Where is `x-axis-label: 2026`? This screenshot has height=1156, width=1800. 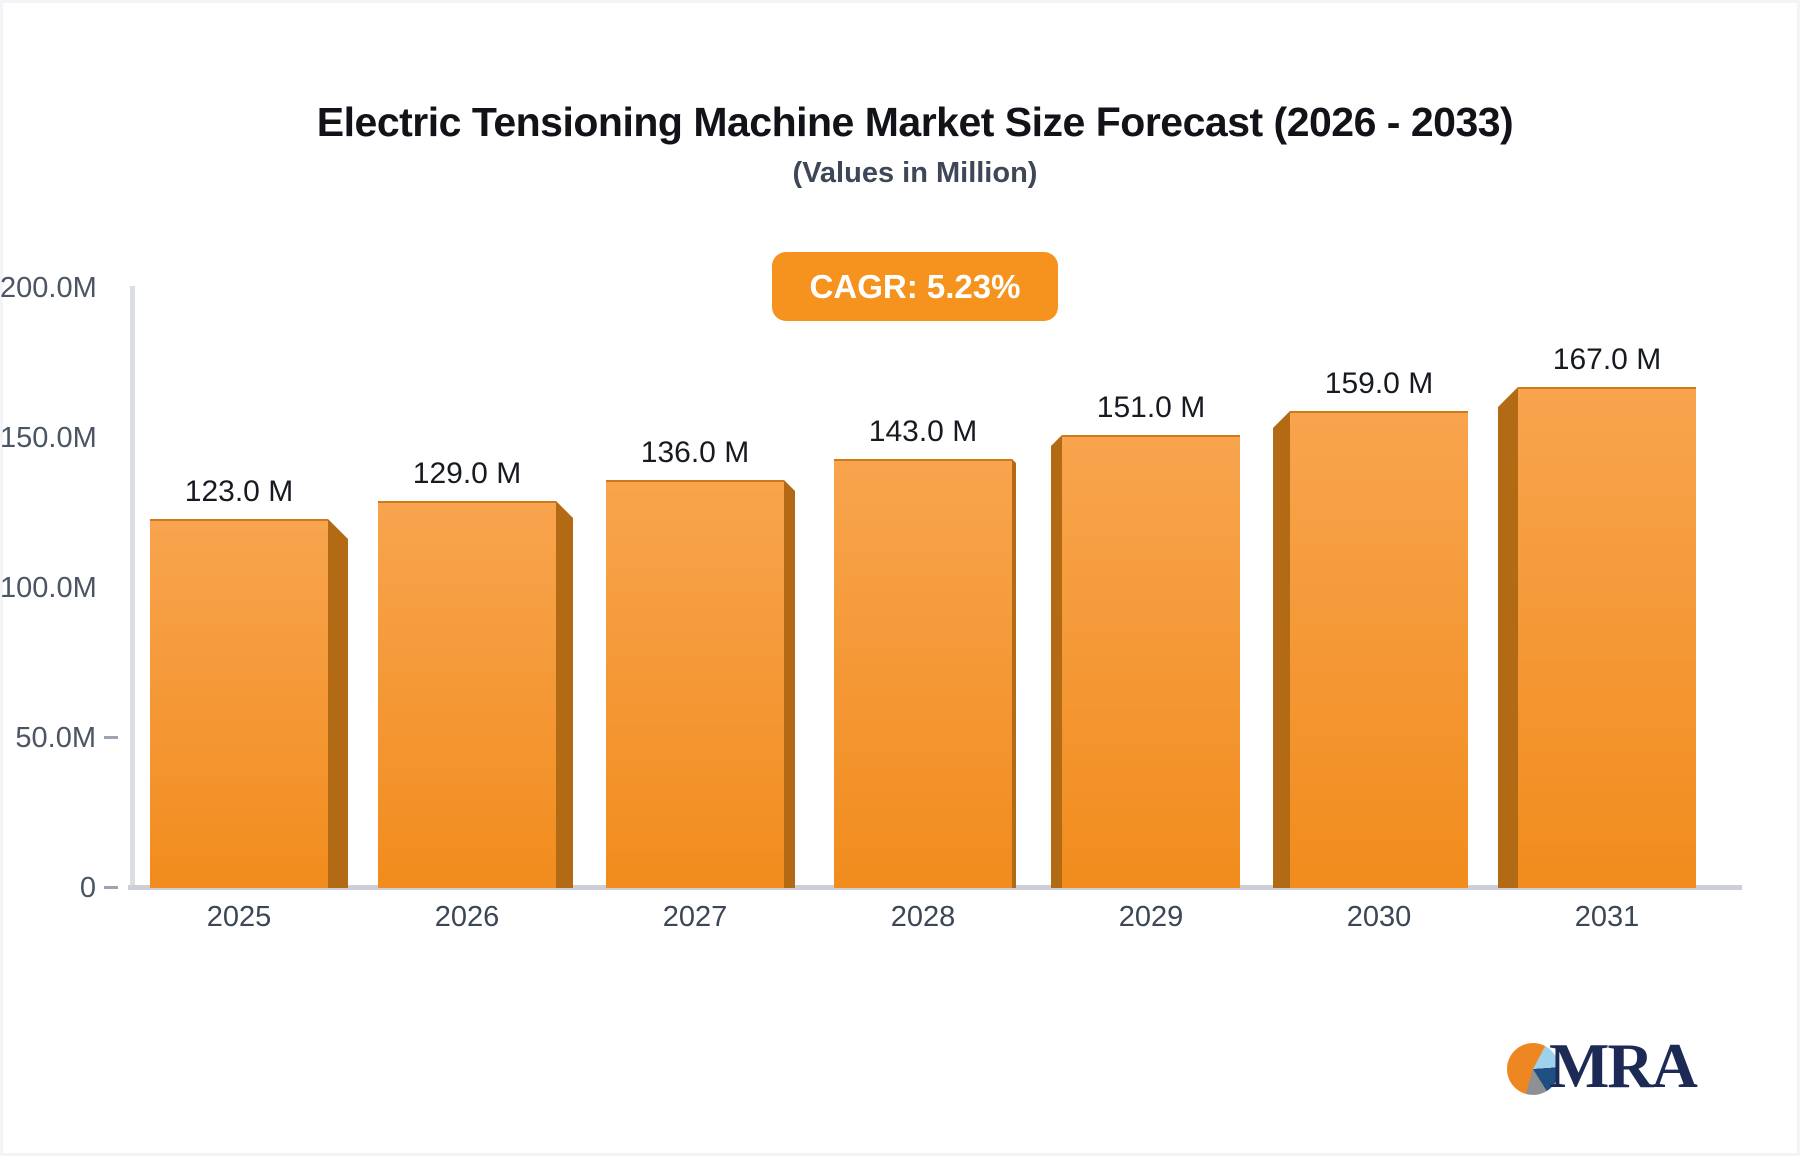 x-axis-label: 2026 is located at coordinates (467, 917).